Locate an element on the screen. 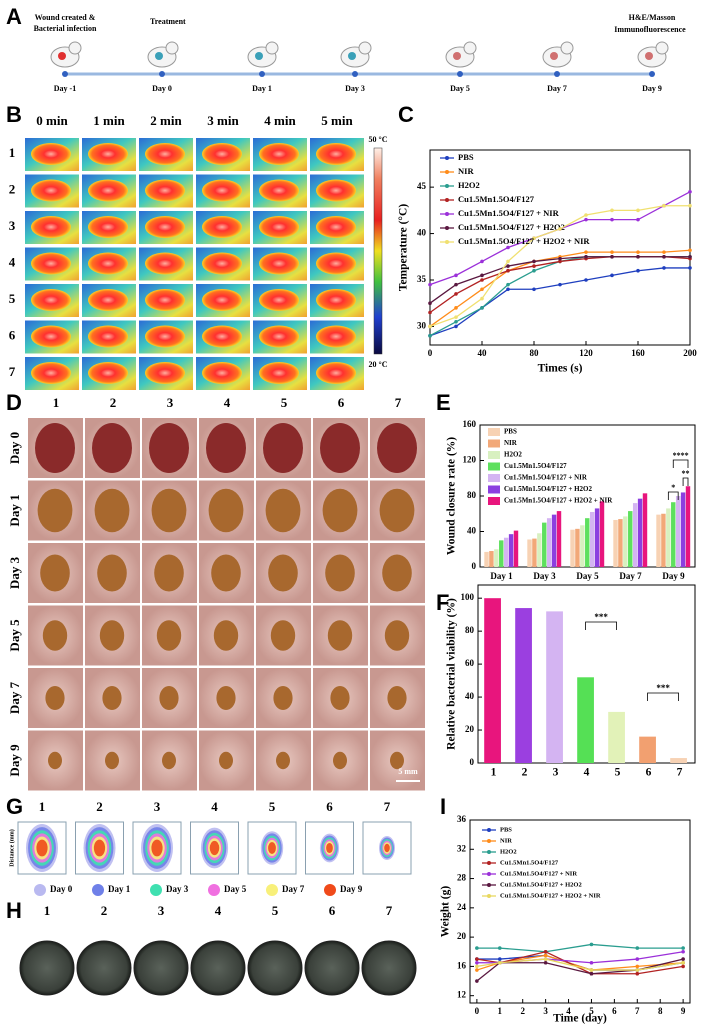 Image resolution: width=706 pixels, height=1028 pixels. x-tick-label: 40 is located at coordinates (483, 353).